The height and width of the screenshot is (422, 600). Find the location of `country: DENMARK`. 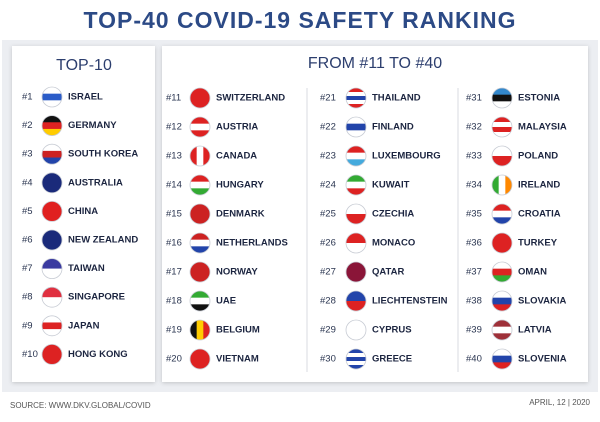

country: DENMARK is located at coordinates (240, 214).